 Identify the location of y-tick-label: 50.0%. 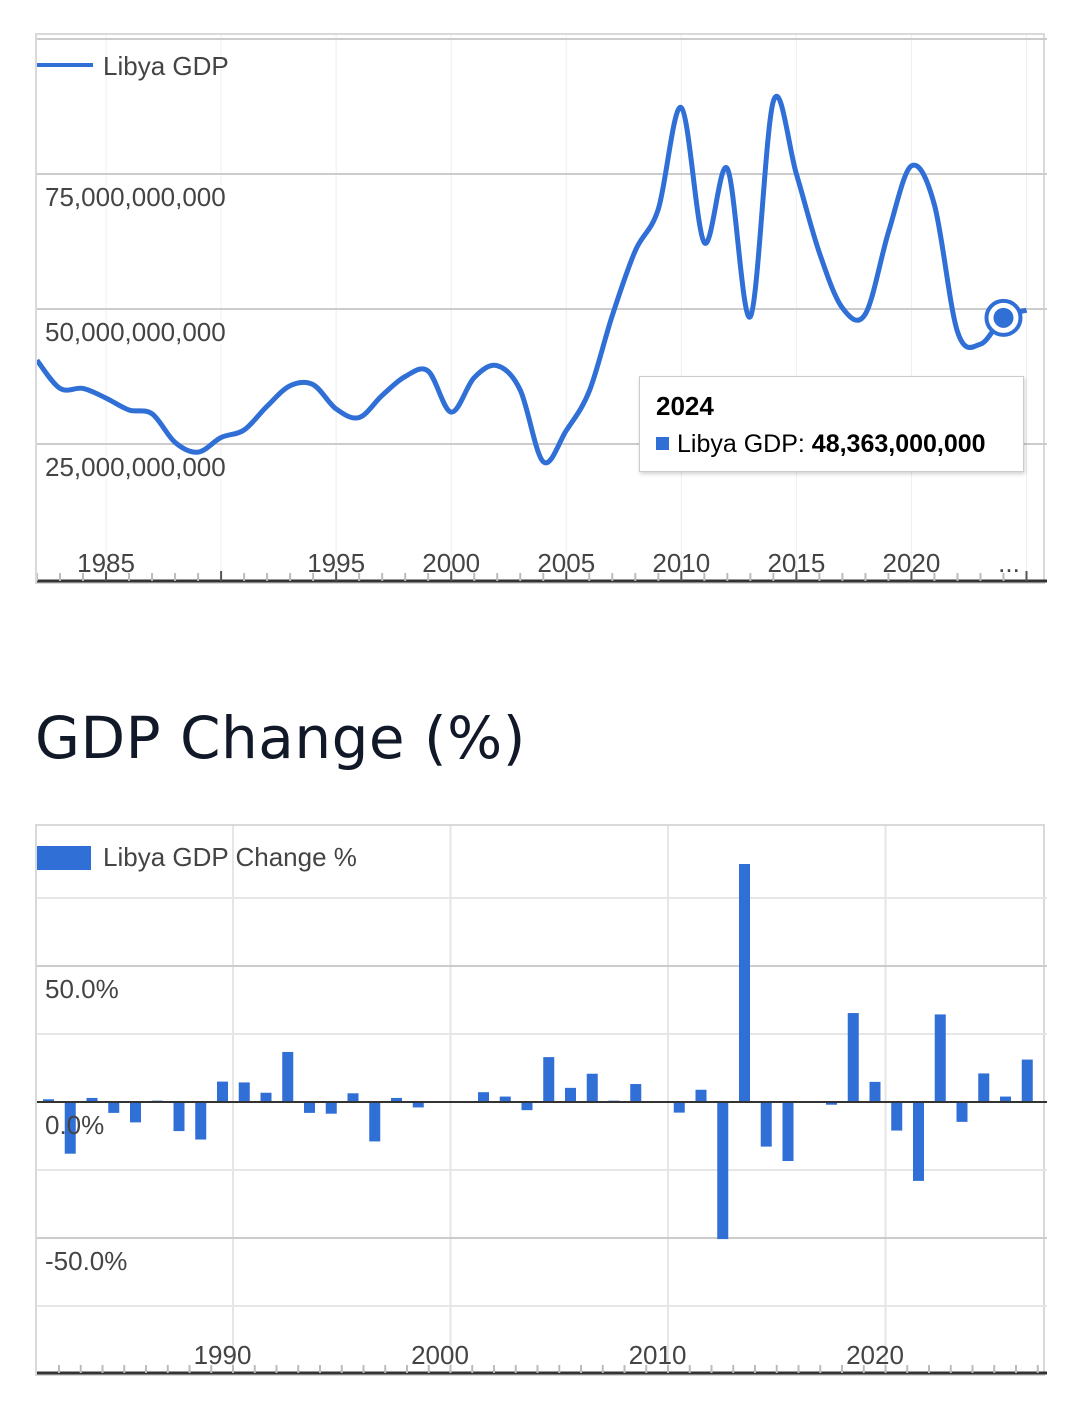
(82, 989).